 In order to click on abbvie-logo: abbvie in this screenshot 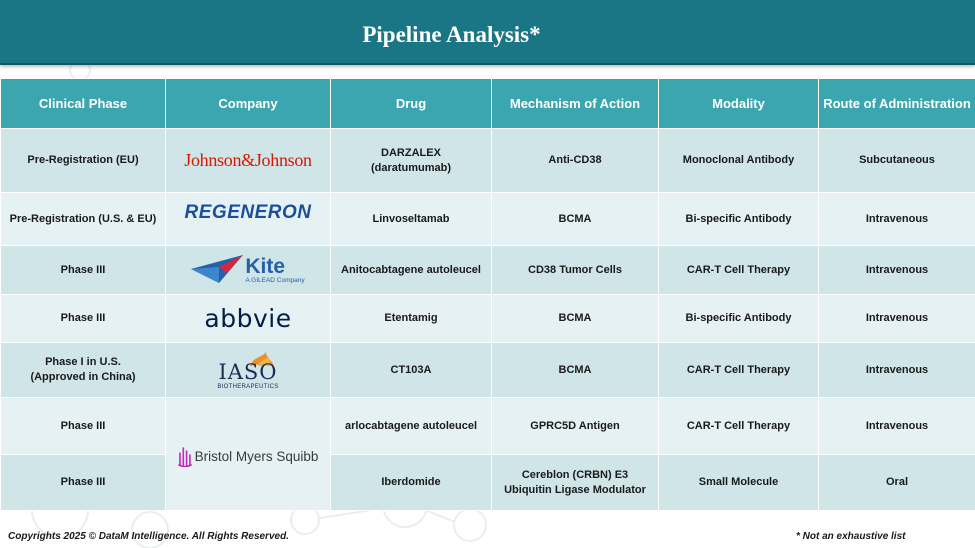, I will do `click(248, 318)`.